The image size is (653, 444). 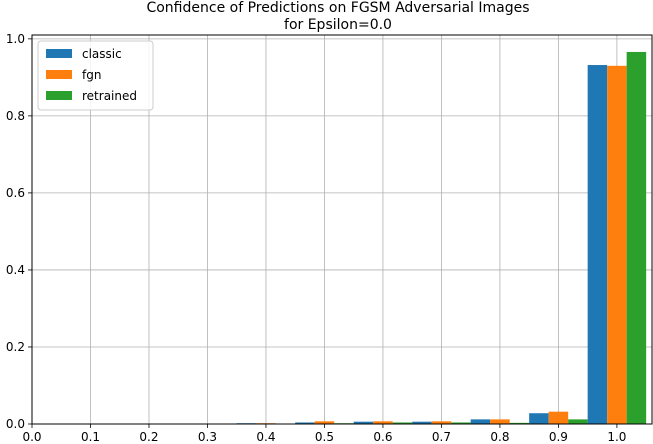 I want to click on x-tick-label: 0.2, so click(x=148, y=437).